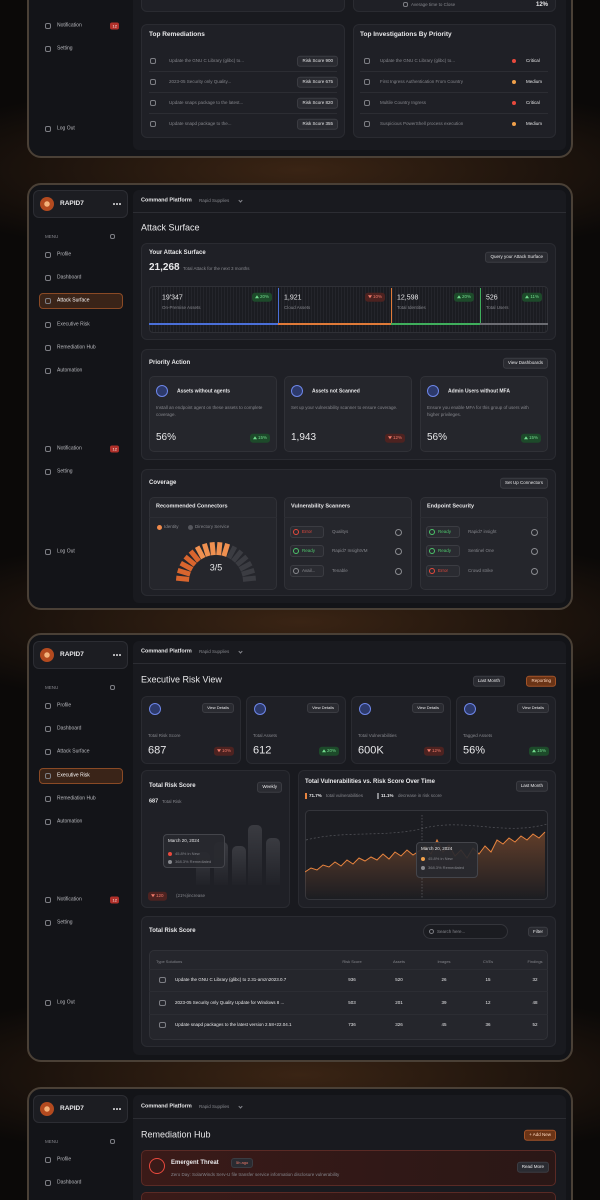  What do you see at coordinates (157, 896) in the screenshot?
I see `trend-badge: 120` at bounding box center [157, 896].